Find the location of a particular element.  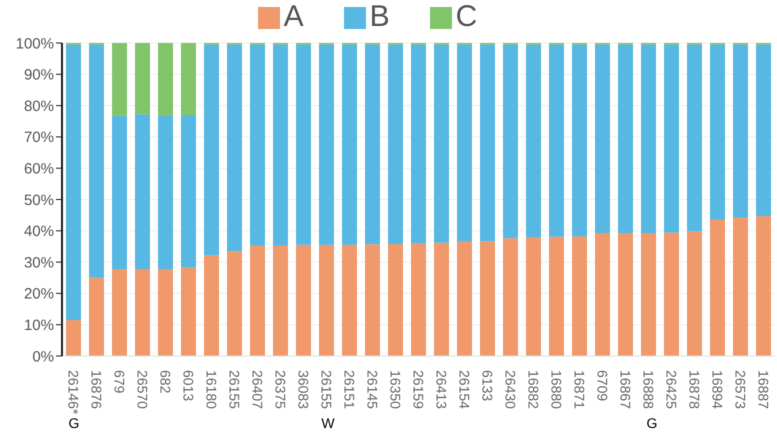

y-tick-label: 30% is located at coordinates (39, 263).